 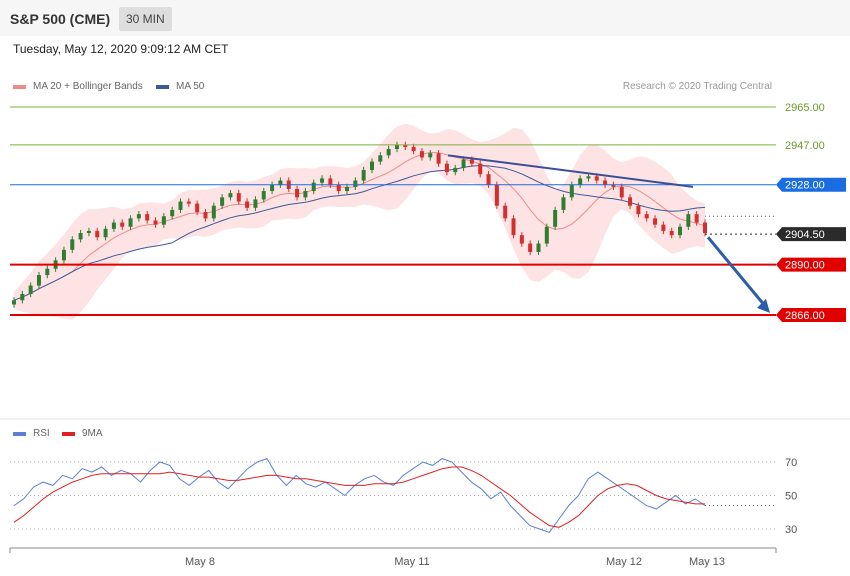 I want to click on rsi-ma-label: 9MA, so click(x=92, y=433).